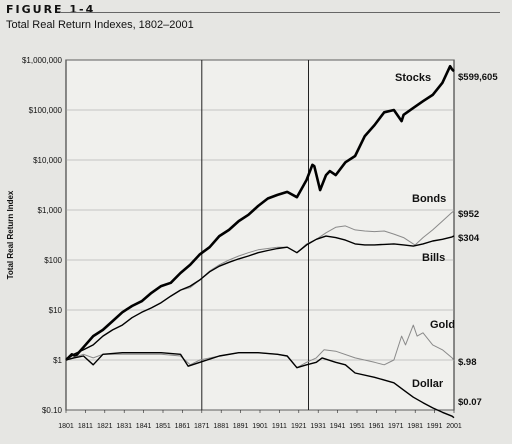  Describe the element at coordinates (435, 426) in the screenshot. I see `x-tick-label: 1991` at that location.